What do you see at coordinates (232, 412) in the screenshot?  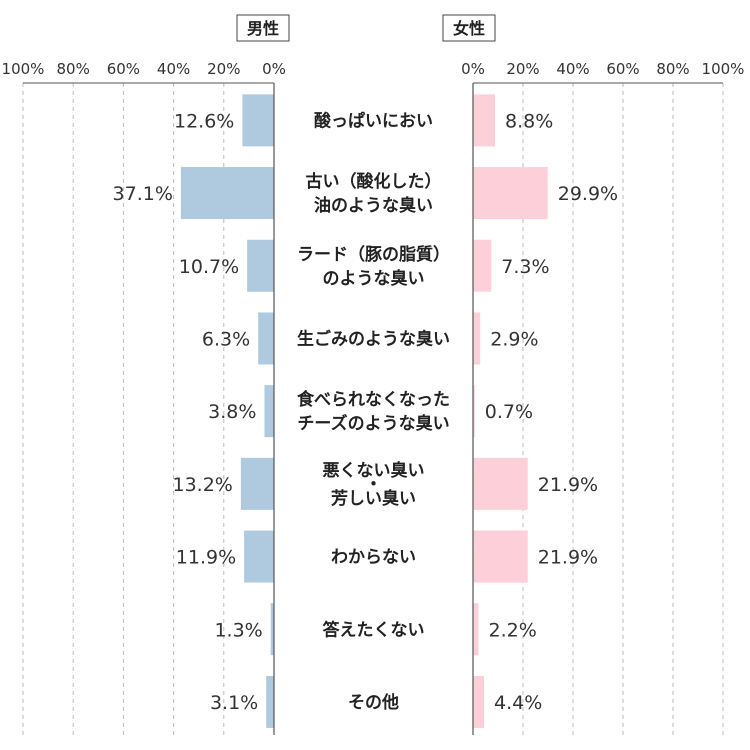 I see `value-label-male: 3.8%` at bounding box center [232, 412].